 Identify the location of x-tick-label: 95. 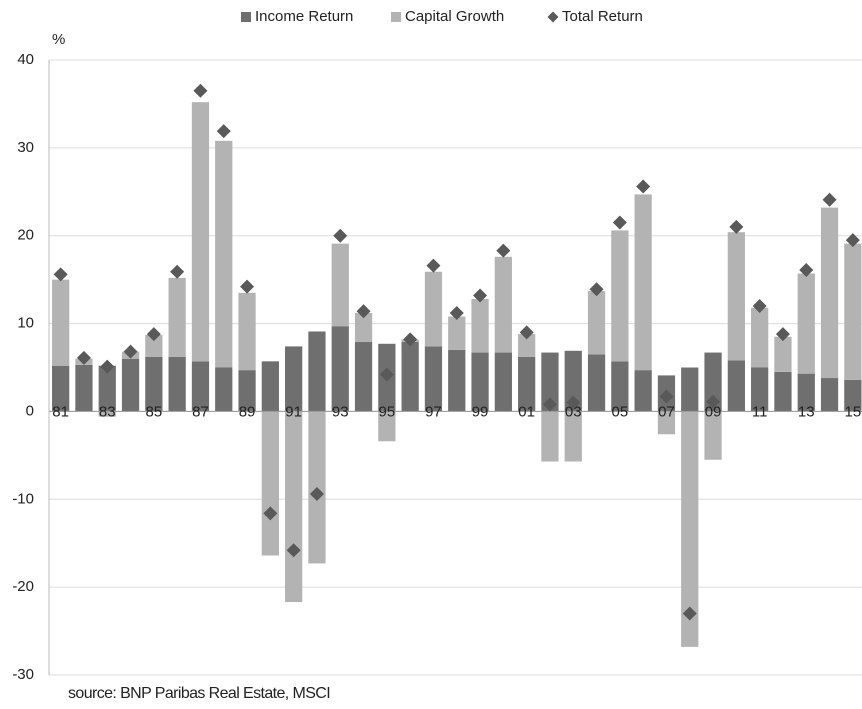
(387, 411).